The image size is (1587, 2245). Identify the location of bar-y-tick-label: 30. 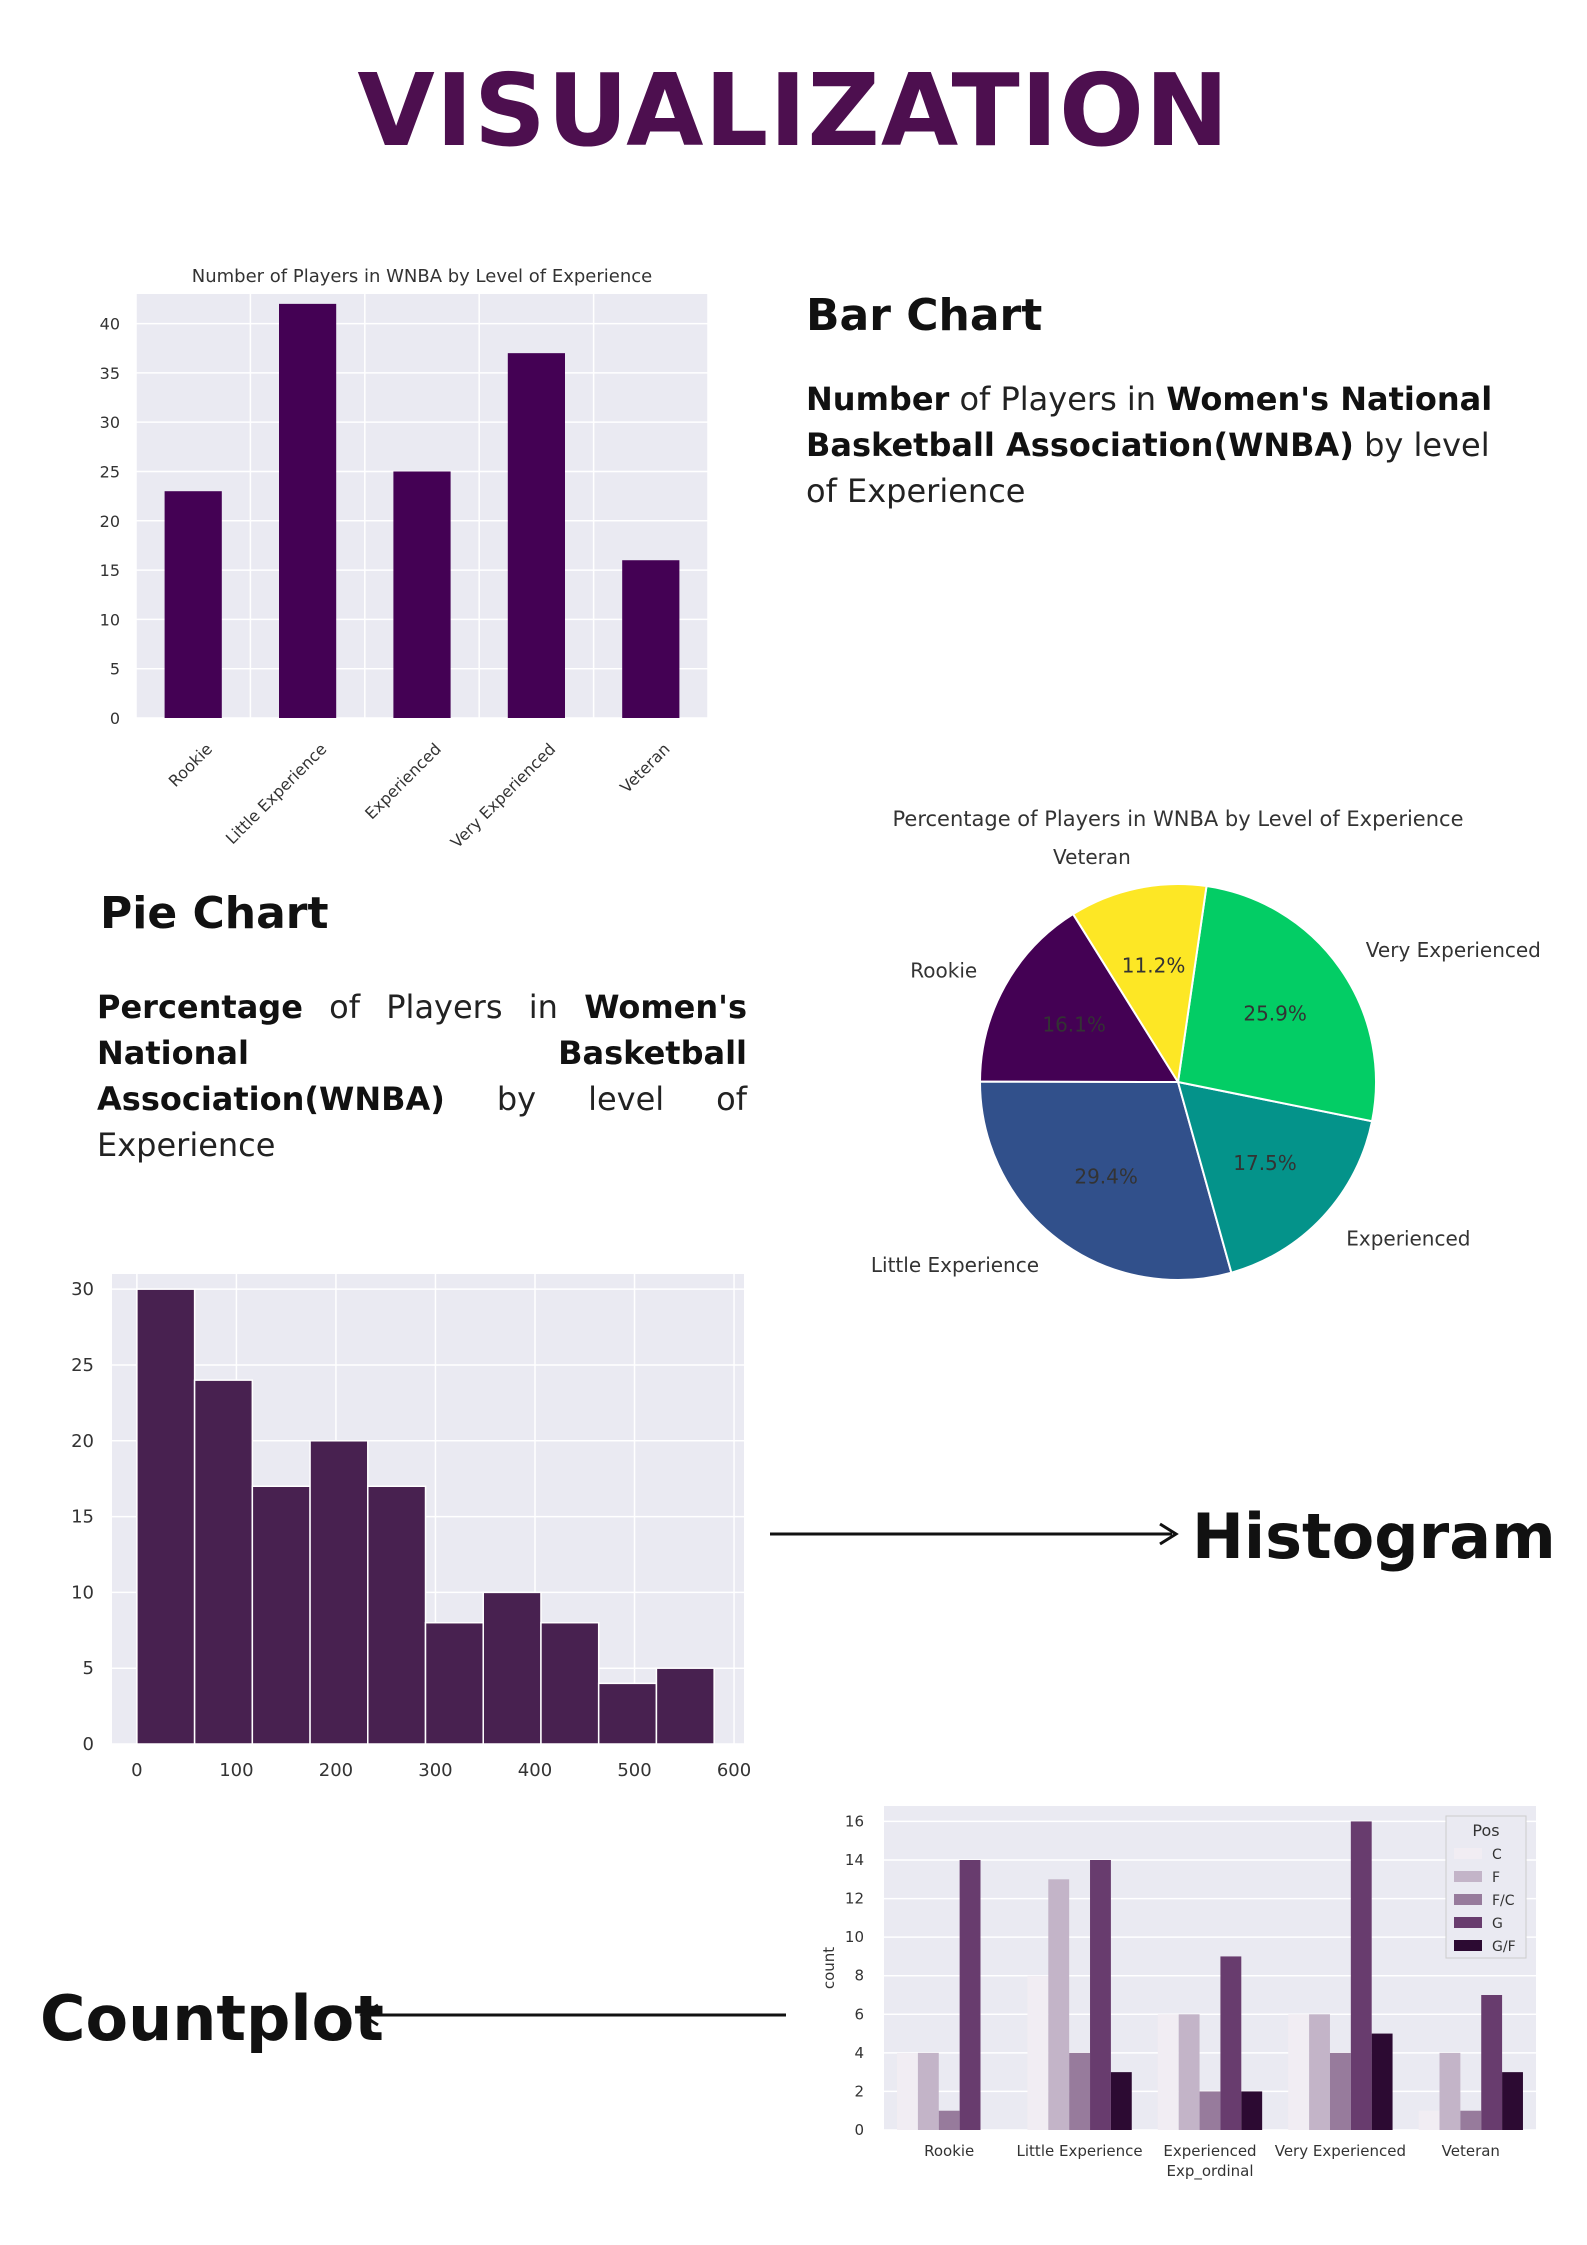
(110, 422).